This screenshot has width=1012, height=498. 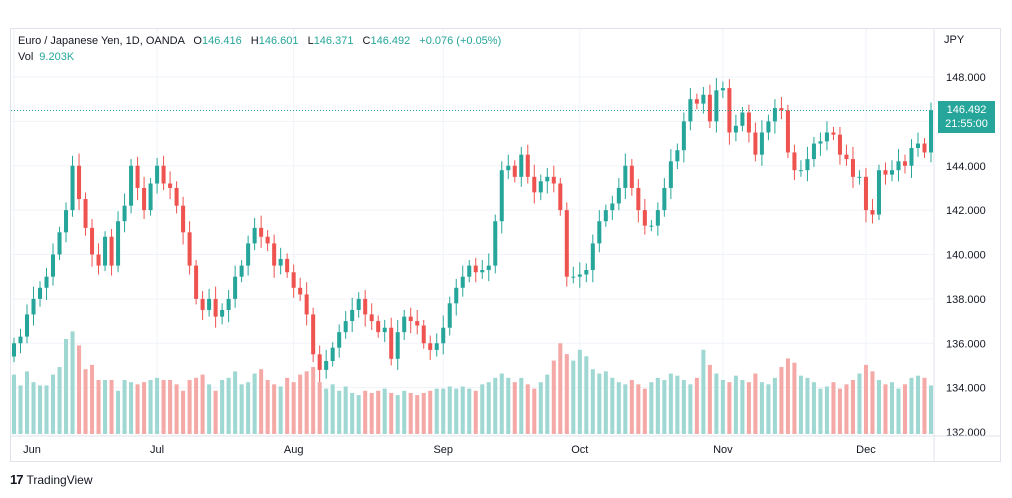 I want to click on currency-label: JPY, so click(x=954, y=40).